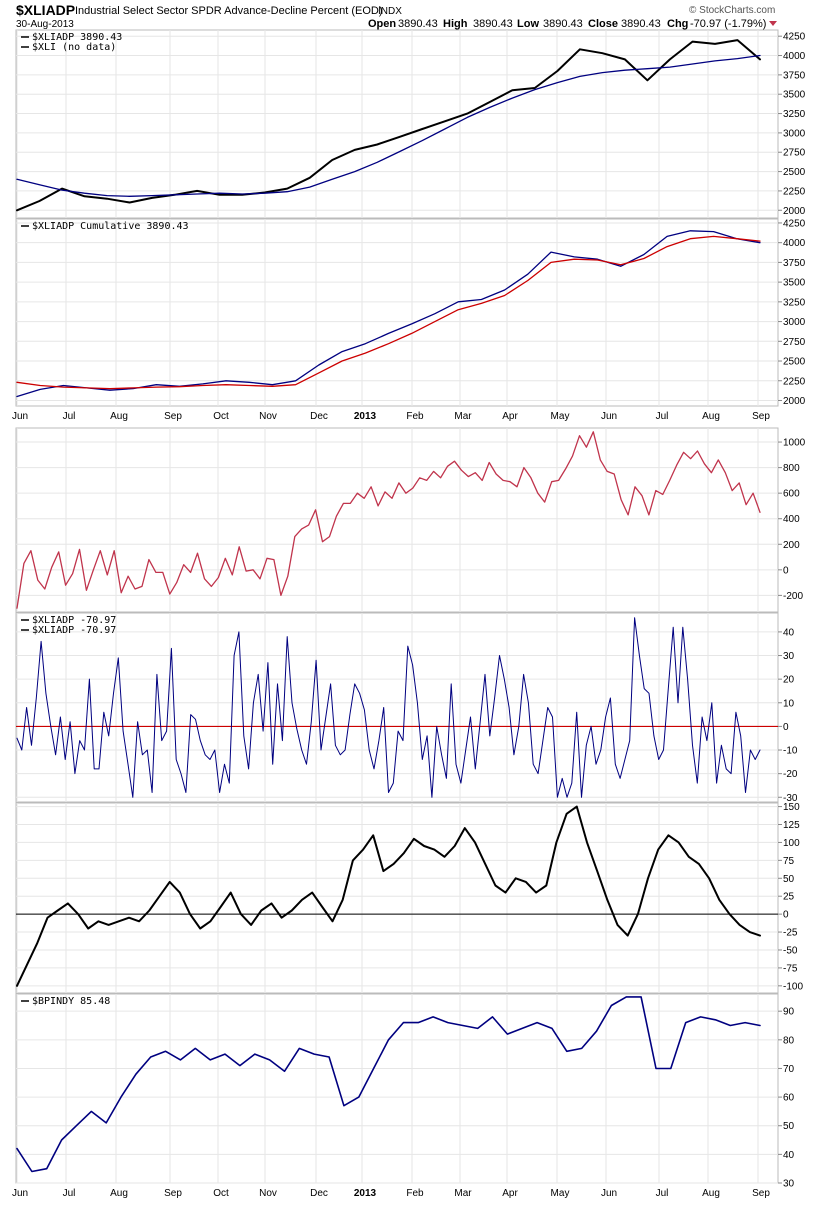  I want to click on panel-legend: $BPINDY 85.48, so click(65, 1001).